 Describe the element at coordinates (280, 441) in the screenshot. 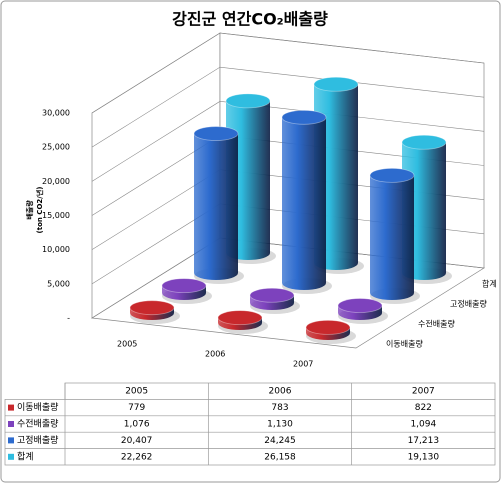

I see `table-cell: 24,245` at that location.